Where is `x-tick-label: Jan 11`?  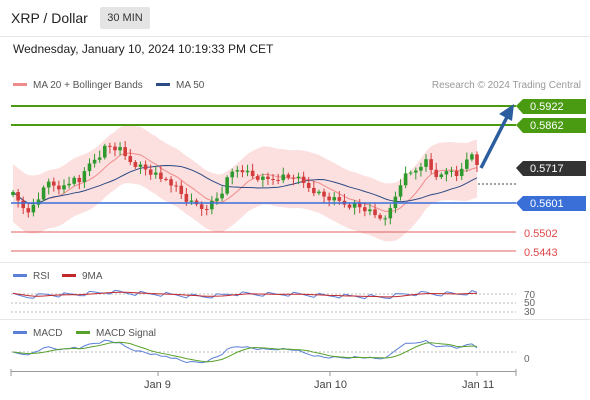
x-tick-label: Jan 11 is located at coordinates (478, 385).